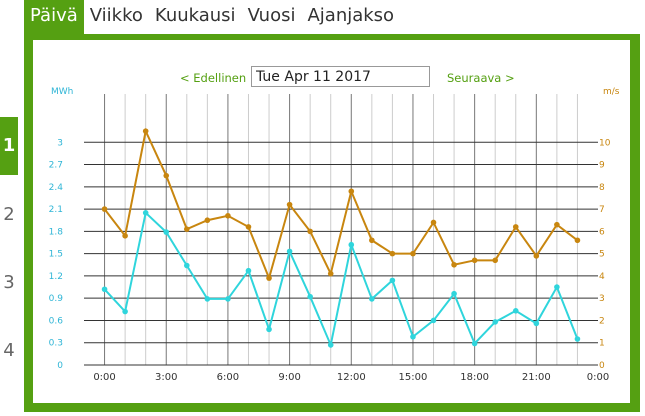 This screenshot has height=416, width=645. I want to click on right-tick-label: 1, so click(602, 344).